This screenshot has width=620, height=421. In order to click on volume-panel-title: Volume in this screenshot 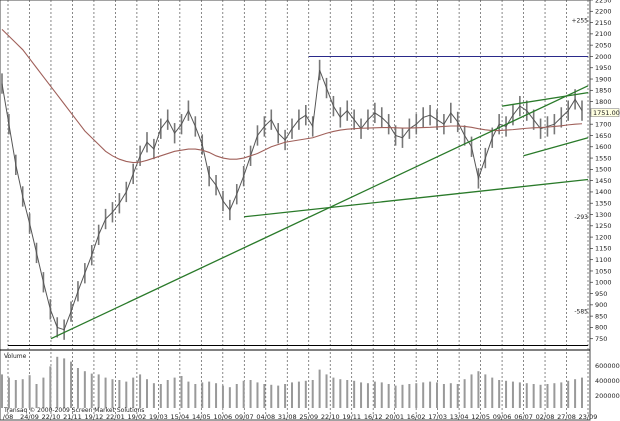, I will do `click(15, 356)`.